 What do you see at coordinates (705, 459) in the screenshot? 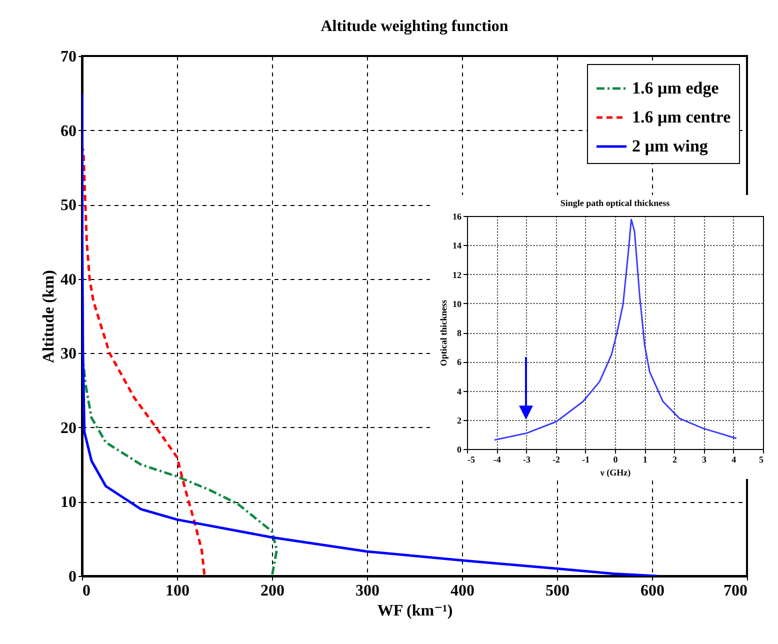
I see `x-tick-label: 3` at bounding box center [705, 459].